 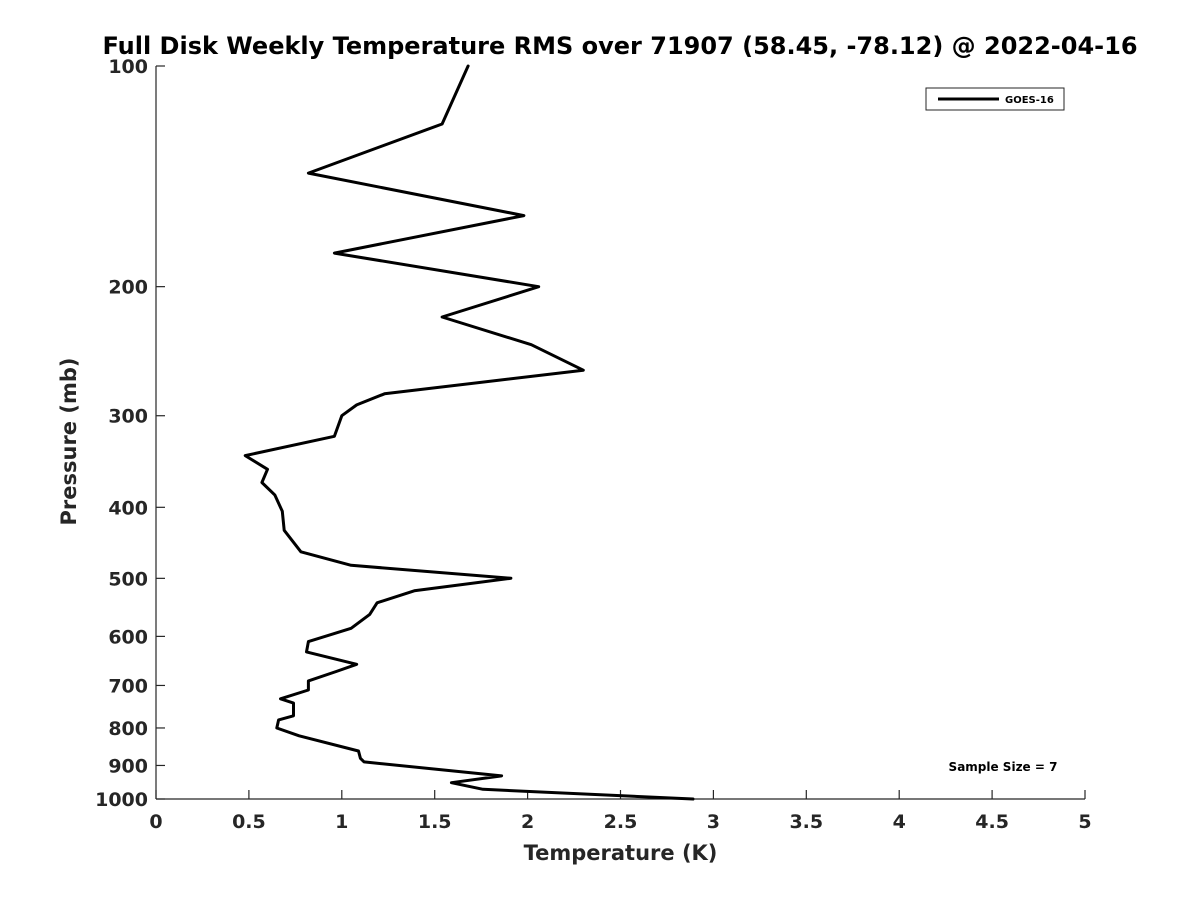 What do you see at coordinates (621, 853) in the screenshot?
I see `x-axis-label: Temperature (K)` at bounding box center [621, 853].